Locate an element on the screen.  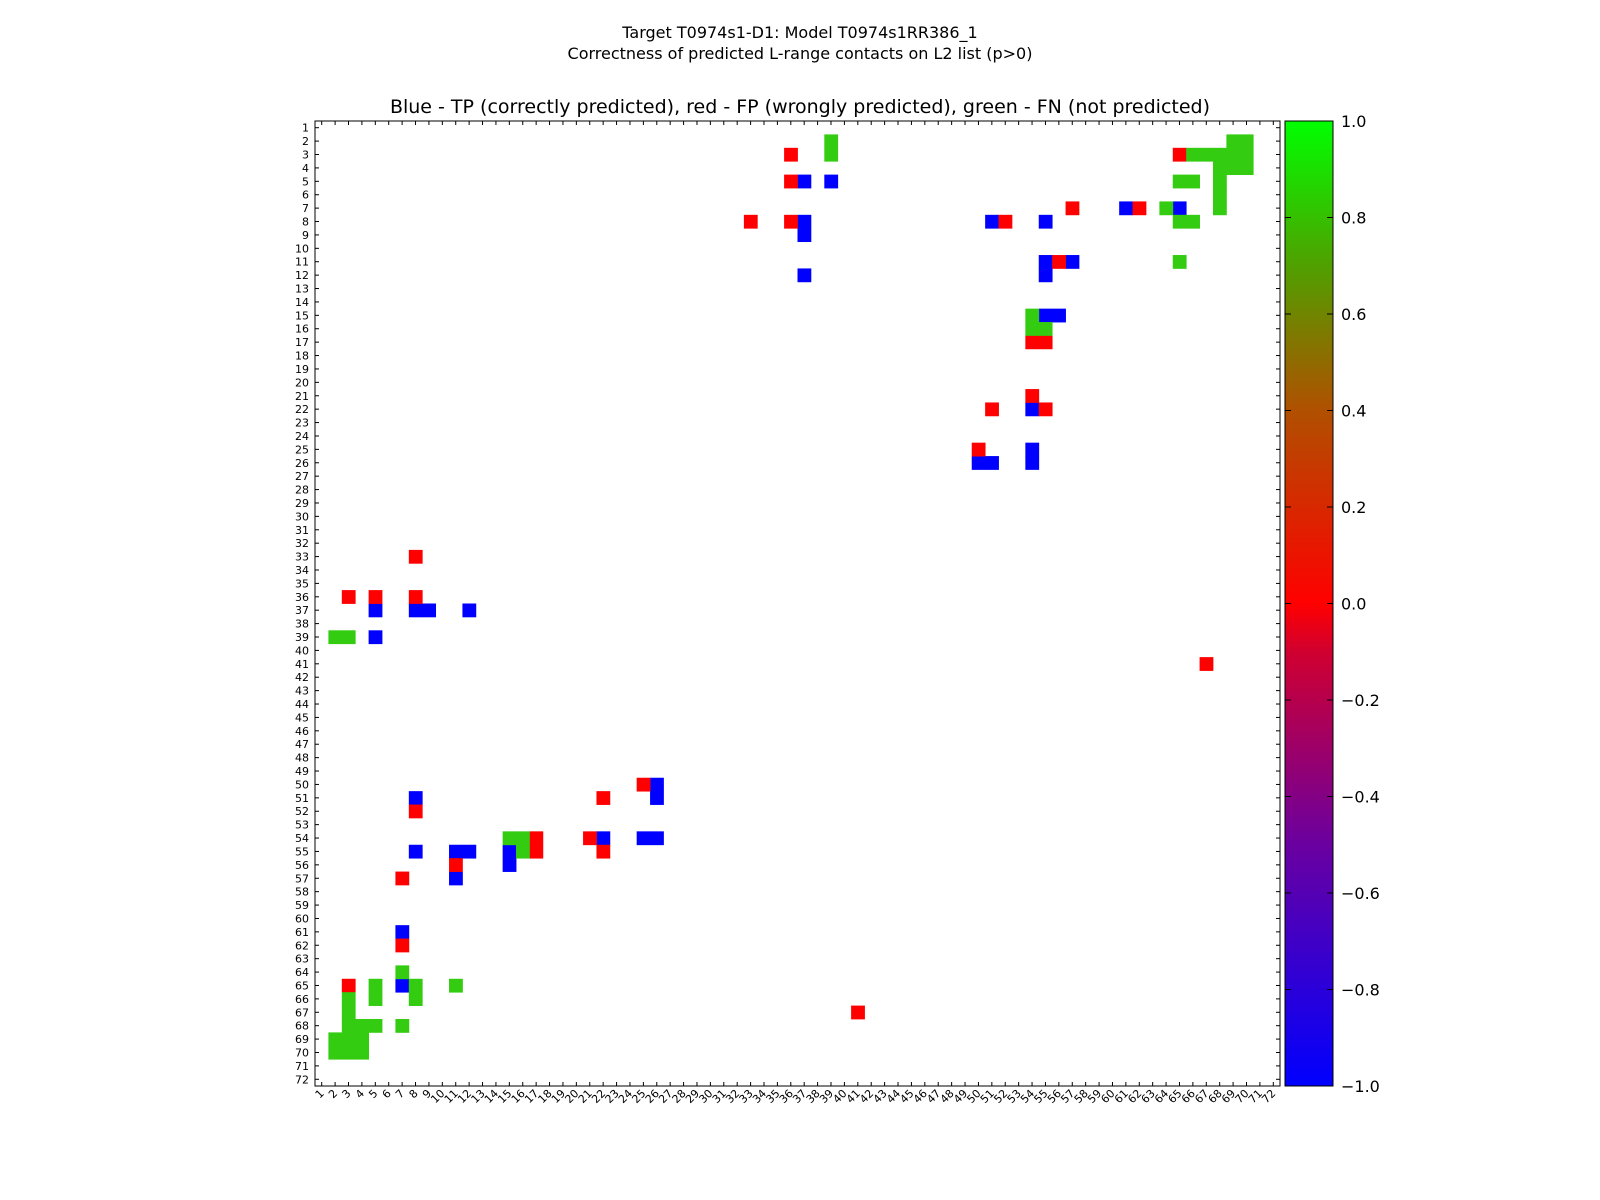
y-tick-label: 62 is located at coordinates (302, 945).